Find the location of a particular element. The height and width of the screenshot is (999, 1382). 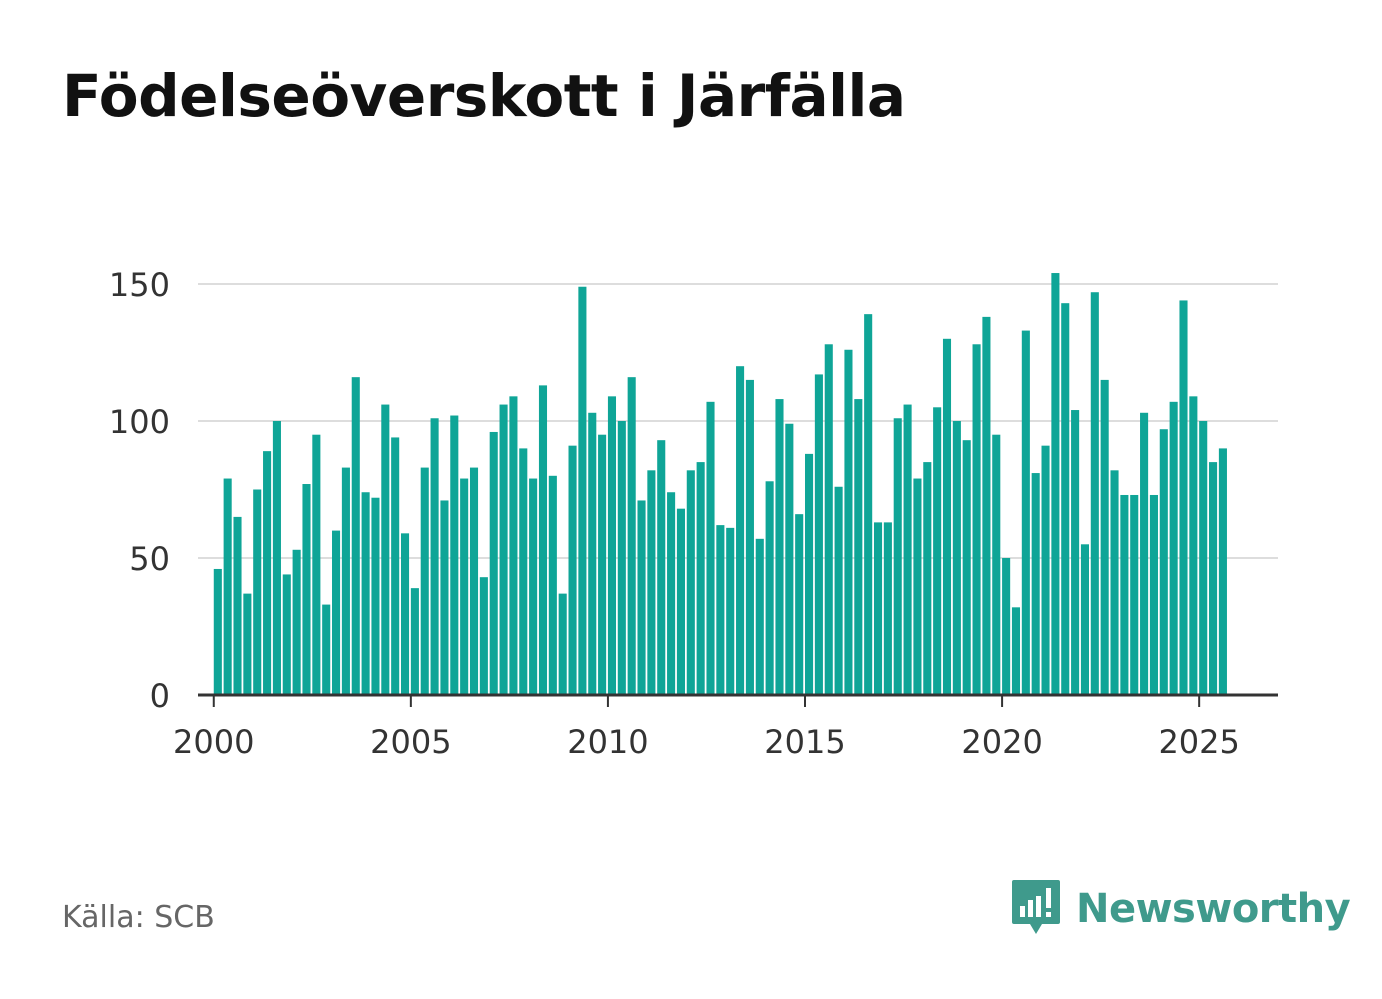

newsworthy-logo-icon is located at coordinates (1036, 907).